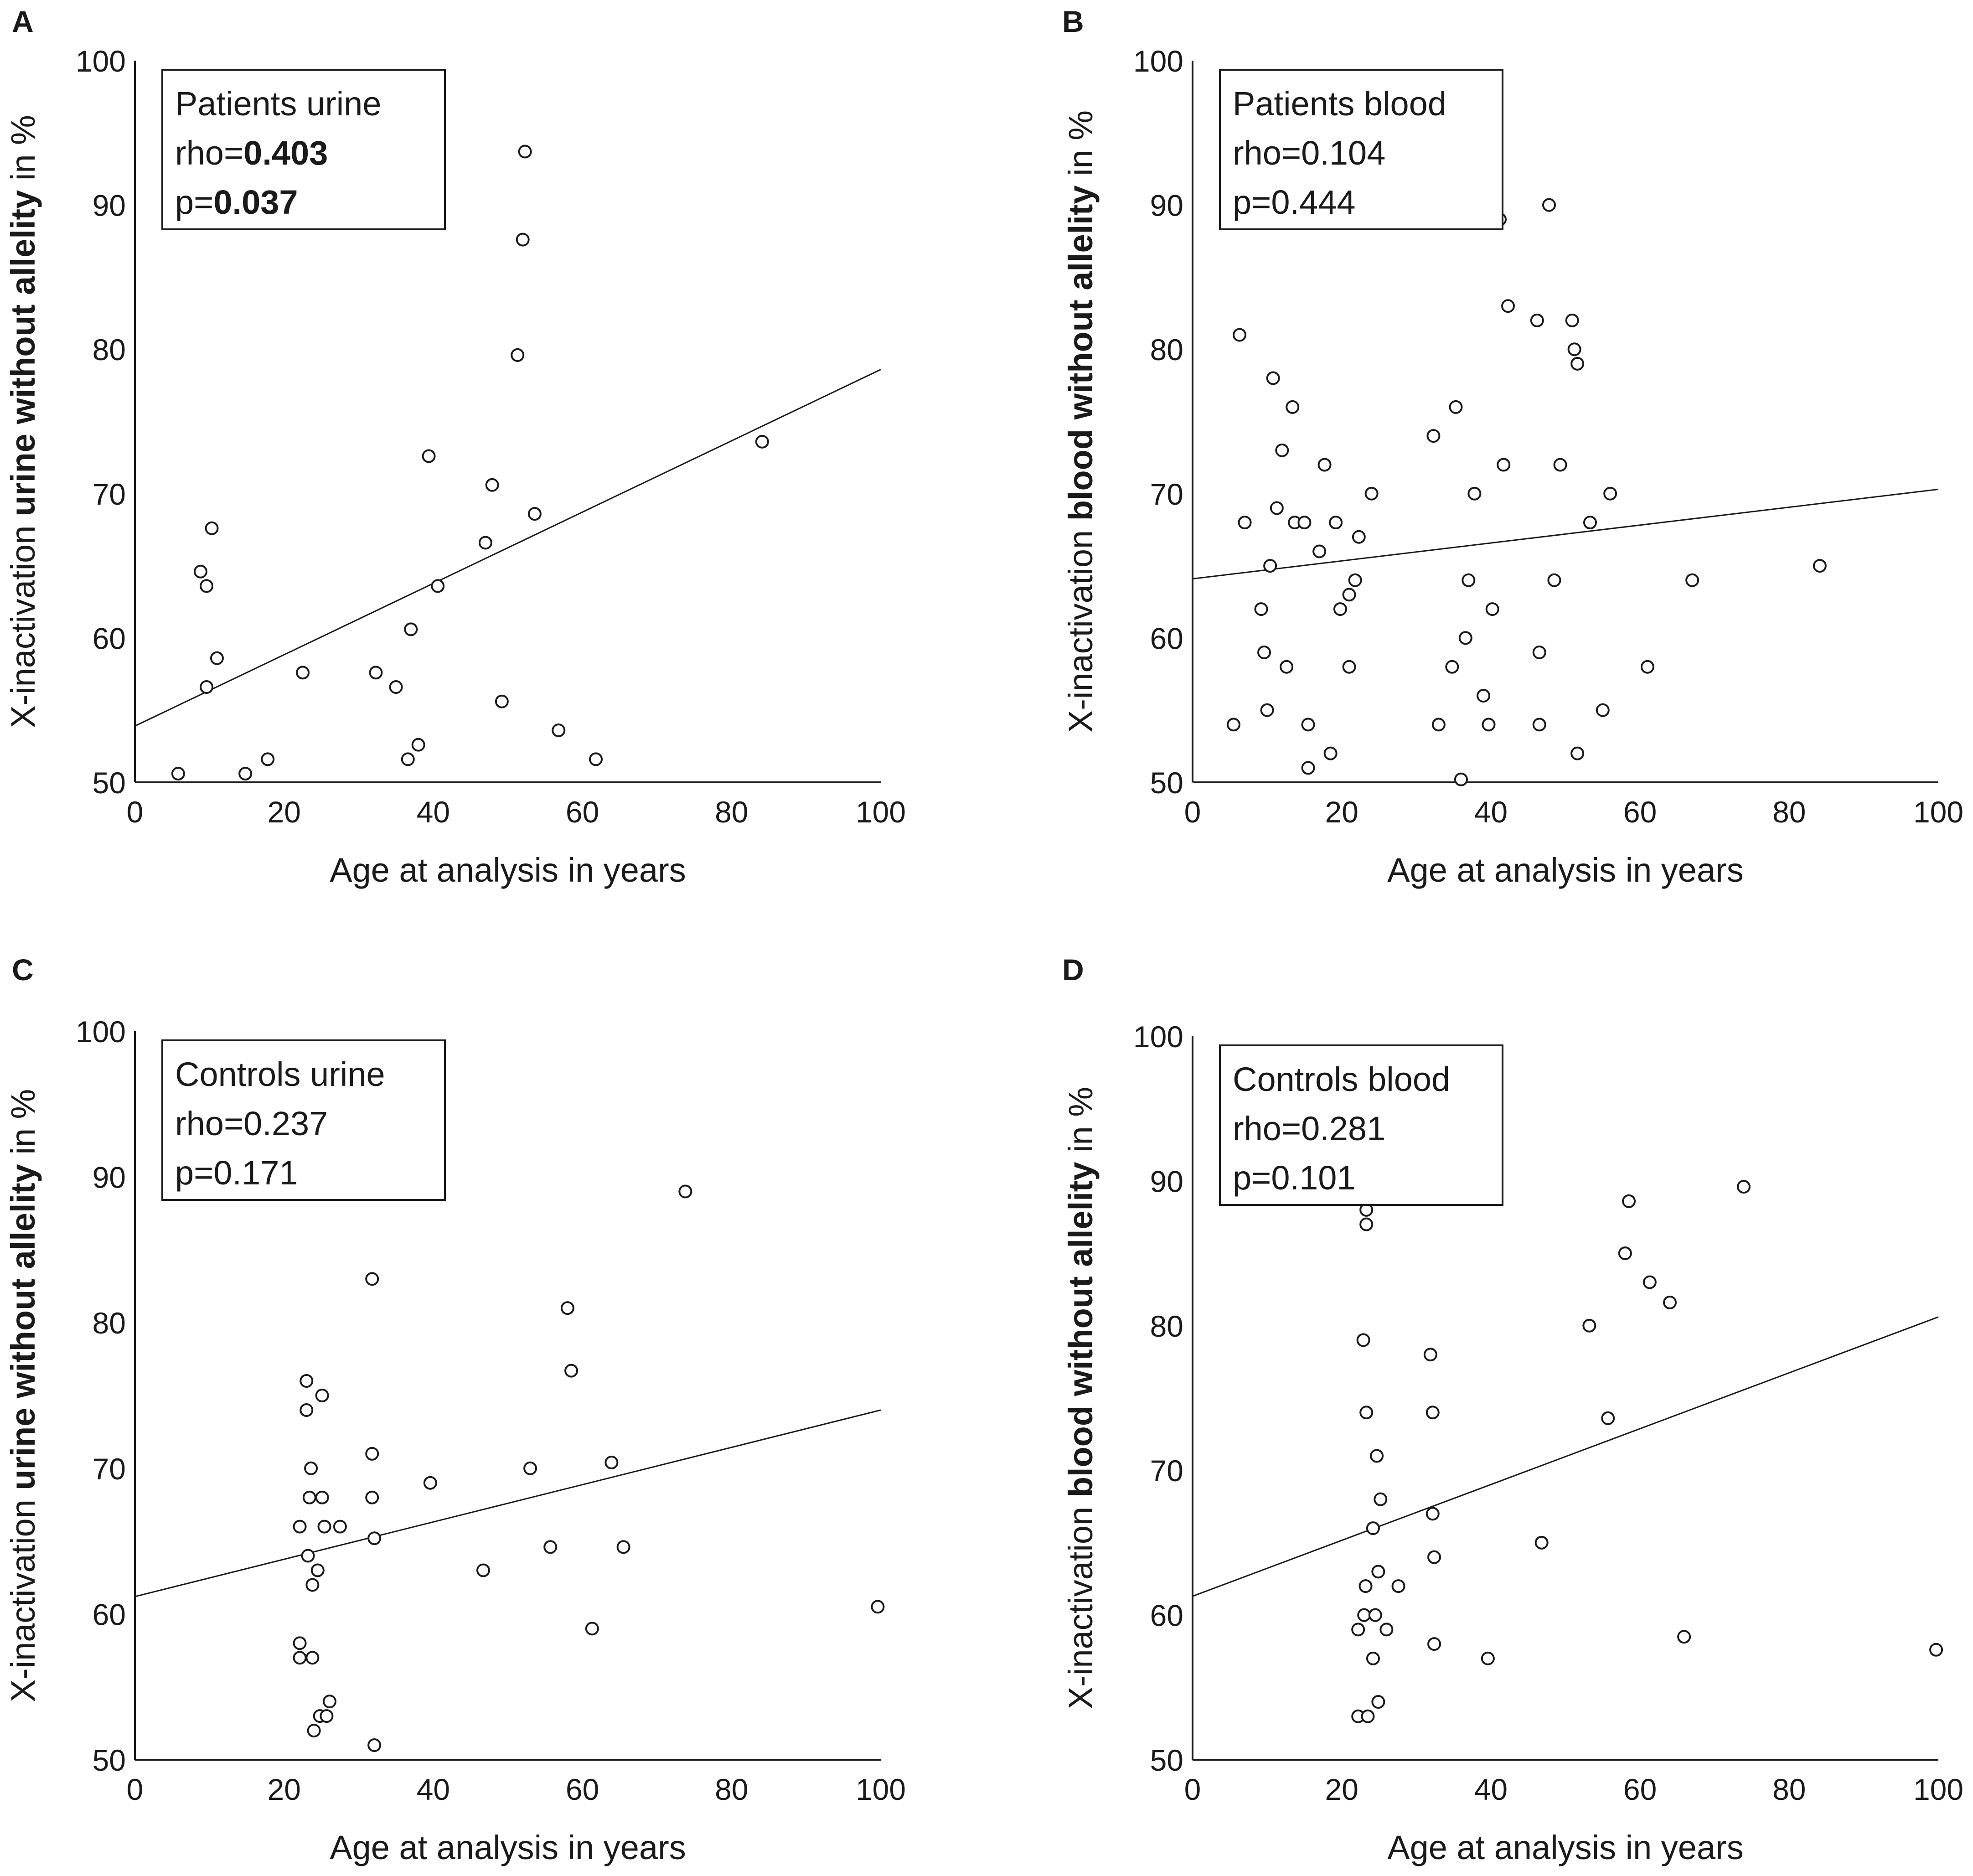  I want to click on rho-statistic: rho=0.237, so click(252, 1123).